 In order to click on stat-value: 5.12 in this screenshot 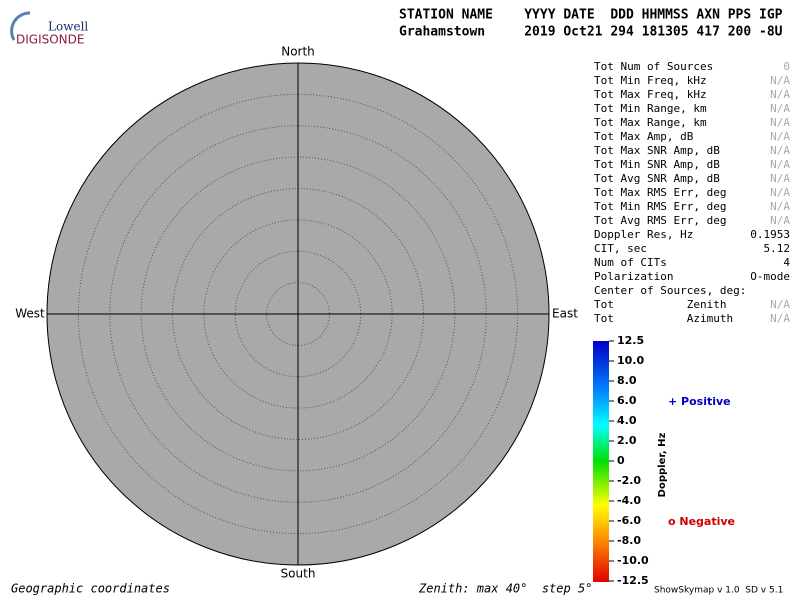, I will do `click(777, 248)`.